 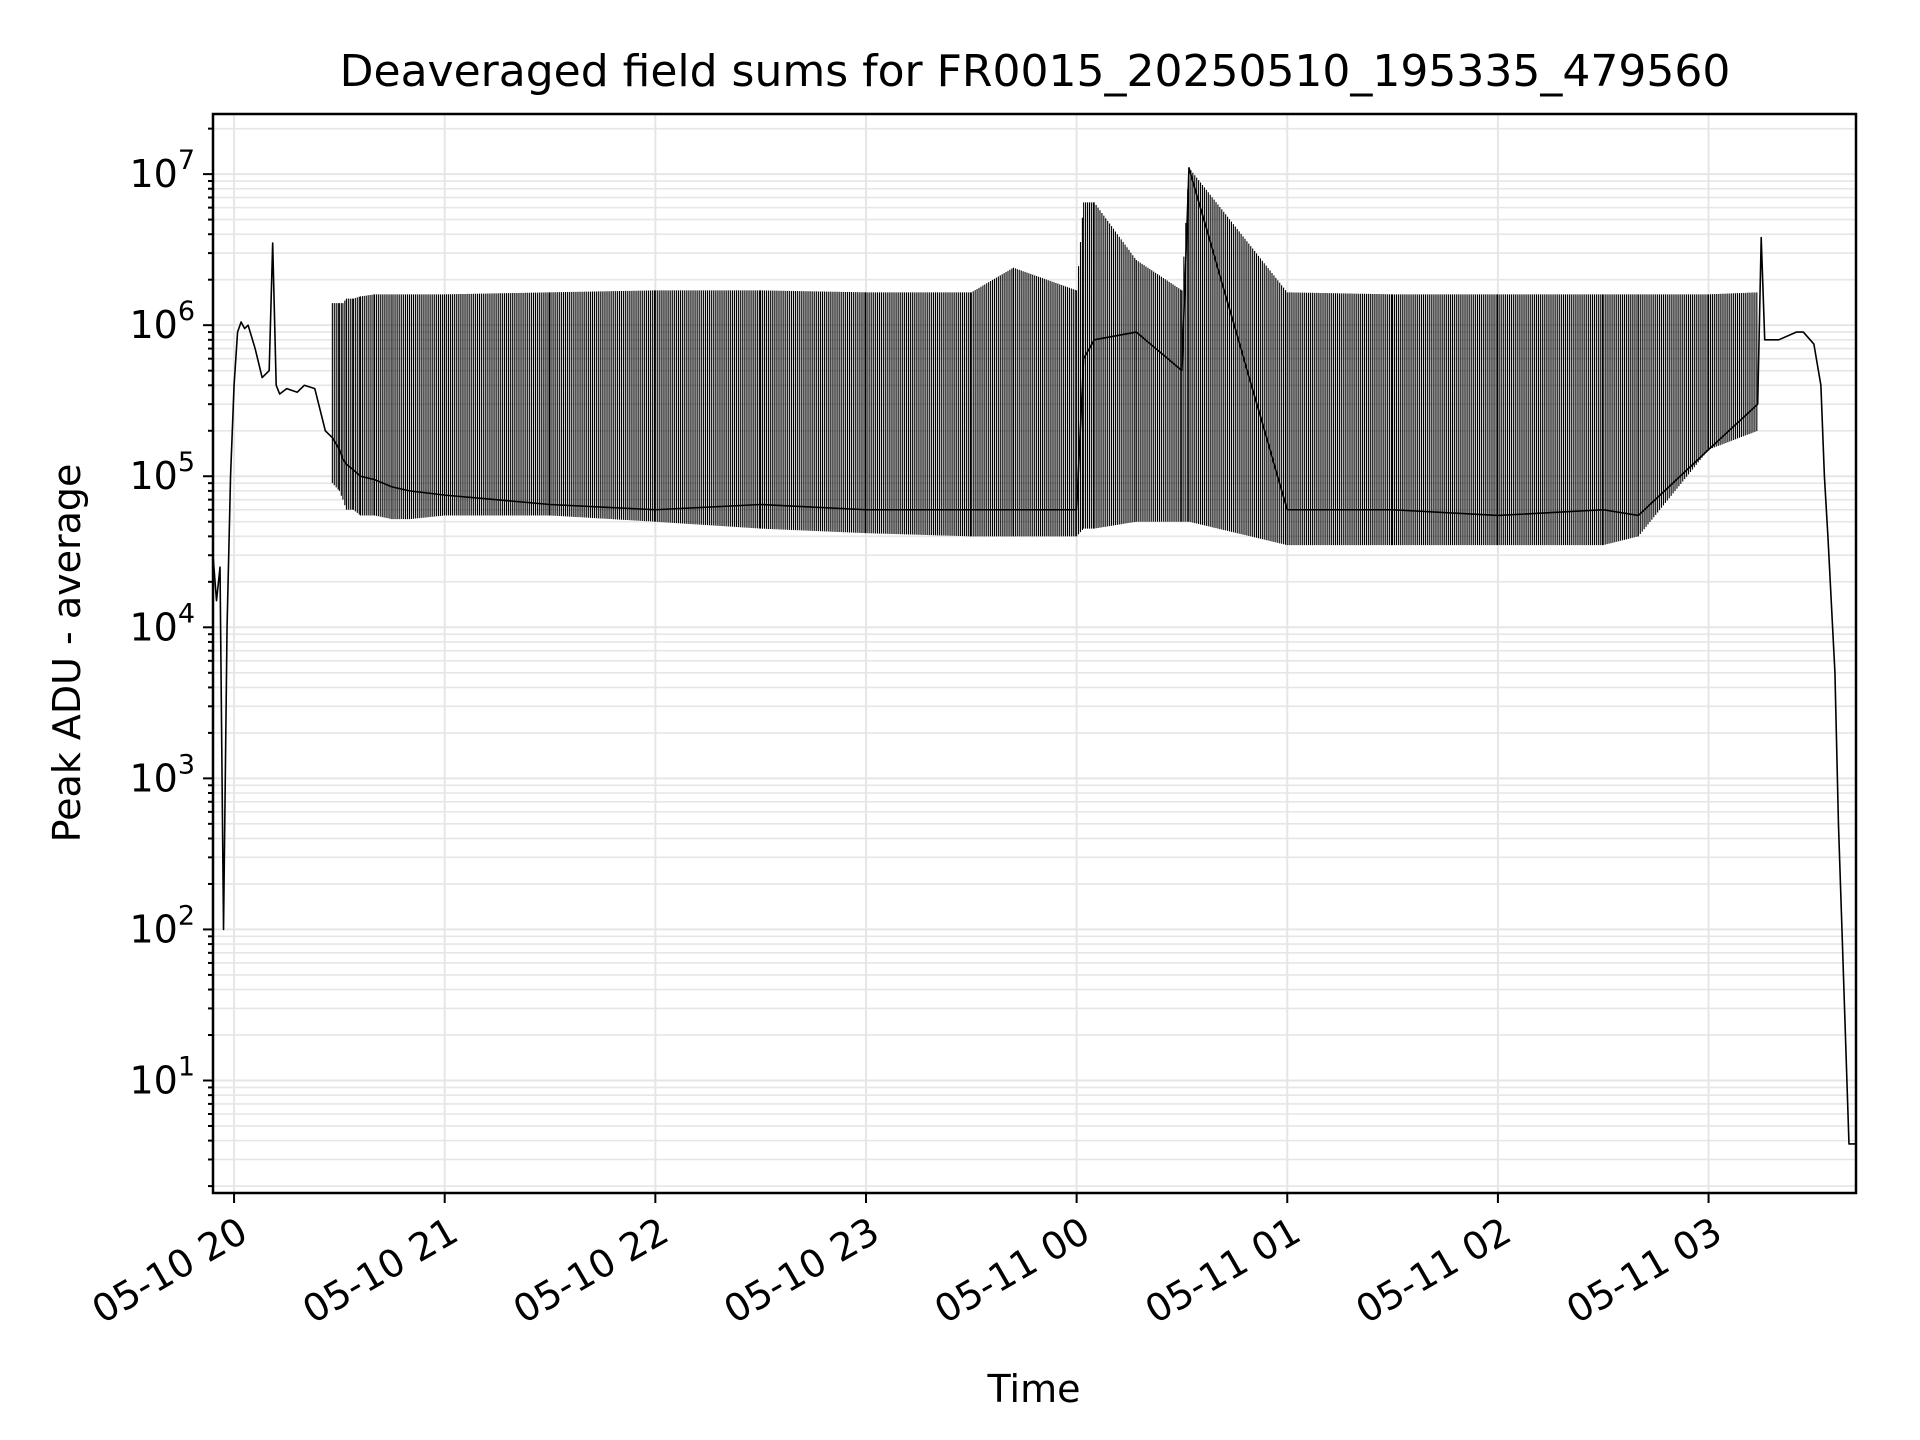 I want to click on y-tick-label: 10¹, so click(x=162, y=1076).